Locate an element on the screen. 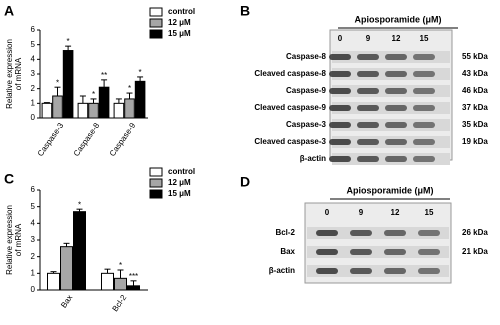  x-tick-label: Bcl-2 is located at coordinates (120, 303).